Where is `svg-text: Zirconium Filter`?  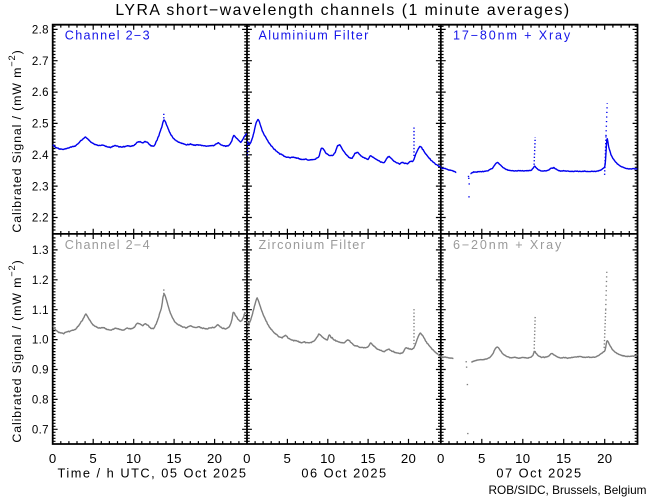
svg-text: Zirconium Filter is located at coordinates (313, 245).